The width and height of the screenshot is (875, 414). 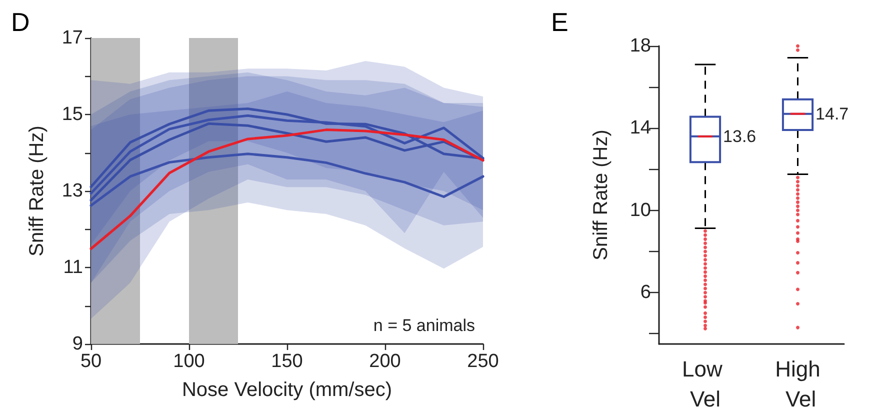 I want to click on annotation: 14.7, so click(x=832, y=114).